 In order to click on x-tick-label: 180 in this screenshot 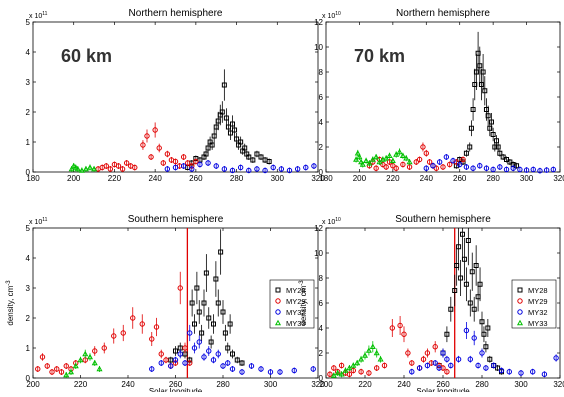, I will do `click(326, 178)`.